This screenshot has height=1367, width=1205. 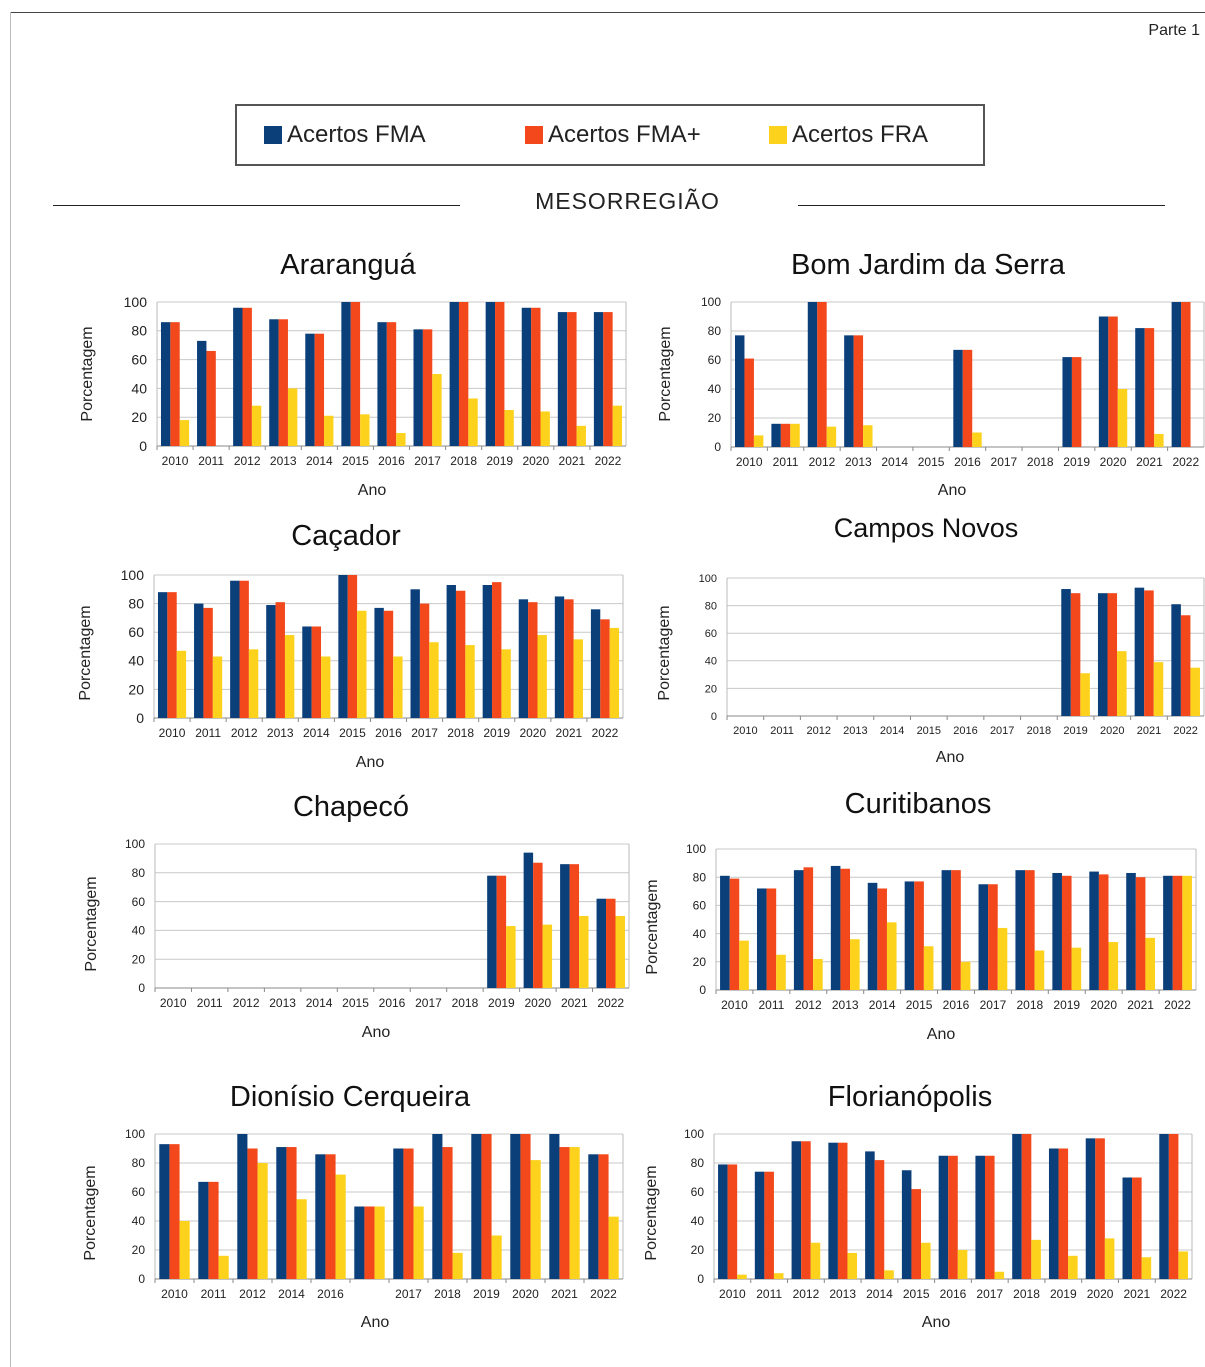 I want to click on page-top-rule, so click(x=607, y=12).